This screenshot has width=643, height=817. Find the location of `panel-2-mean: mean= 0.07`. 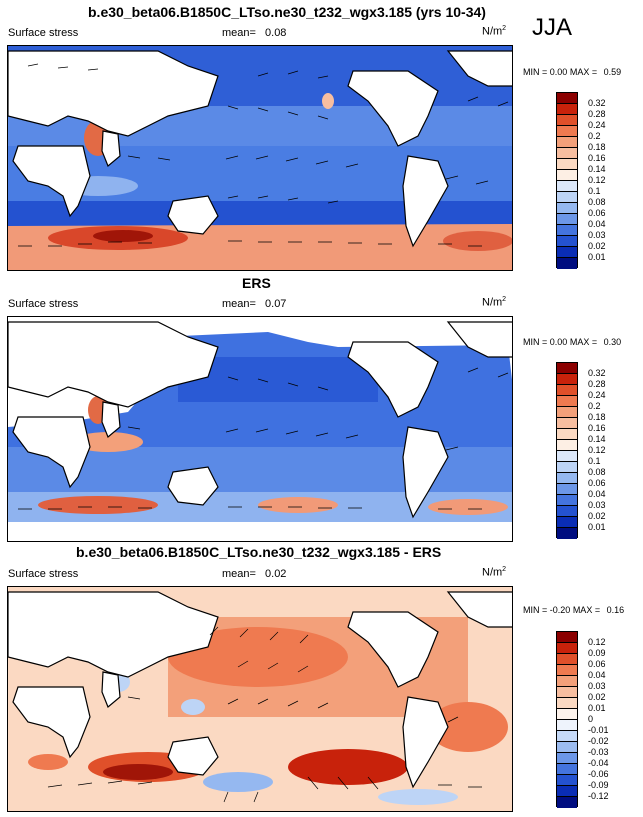

panel-2-mean: mean= 0.07 is located at coordinates (254, 304).